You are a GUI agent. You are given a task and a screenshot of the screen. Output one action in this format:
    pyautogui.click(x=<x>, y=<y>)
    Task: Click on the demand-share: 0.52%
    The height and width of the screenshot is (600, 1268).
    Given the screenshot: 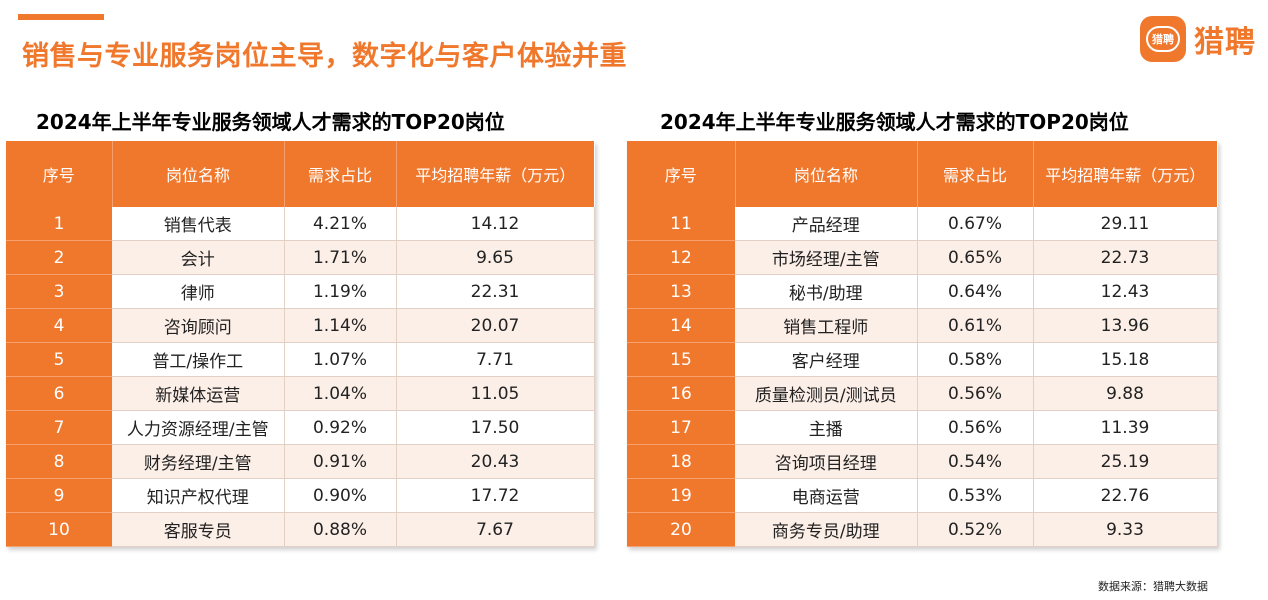 What is the action you would take?
    pyautogui.click(x=975, y=529)
    